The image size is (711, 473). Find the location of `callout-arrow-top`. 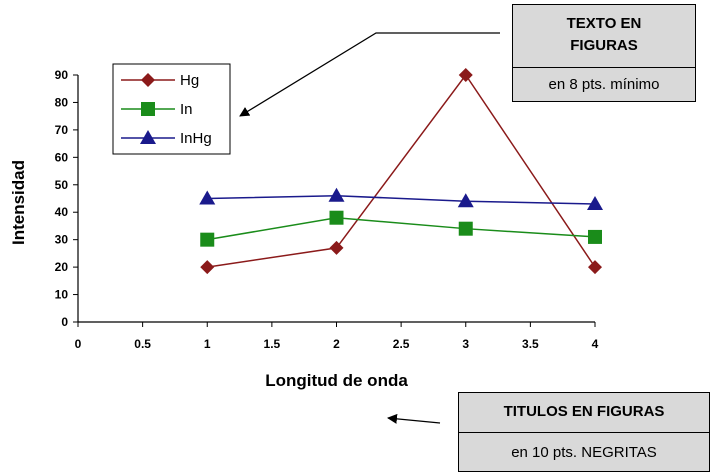

callout-arrow-top is located at coordinates (369, 74).